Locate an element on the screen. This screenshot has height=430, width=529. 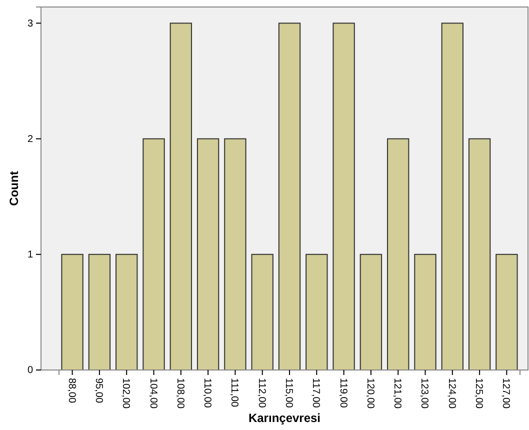
y-tick-label: 2 is located at coordinates (30, 139).